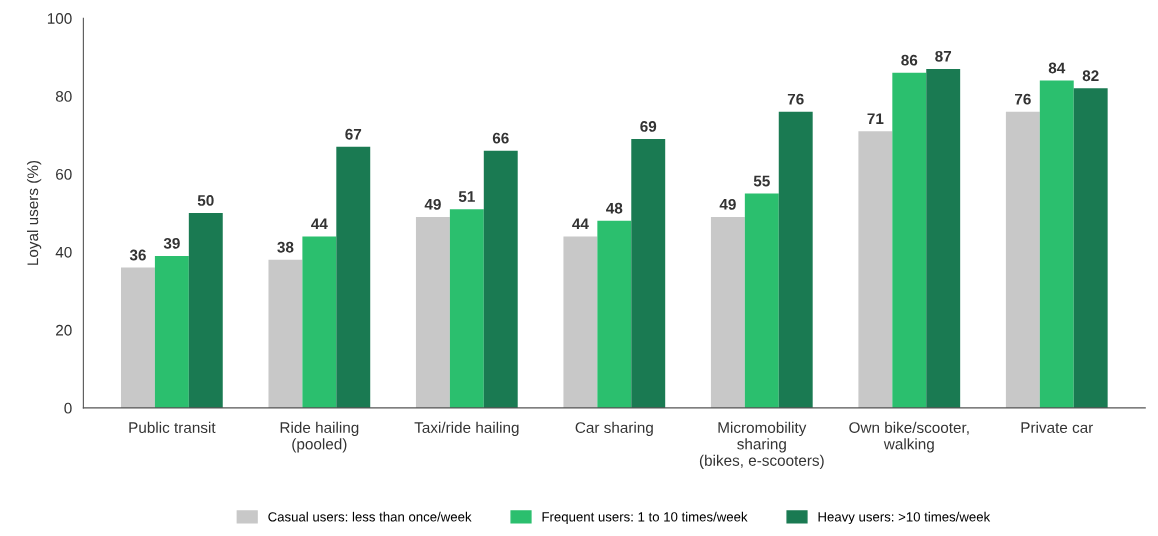 The width and height of the screenshot is (1158, 536). I want to click on y-tick-label: 80, so click(63, 96).